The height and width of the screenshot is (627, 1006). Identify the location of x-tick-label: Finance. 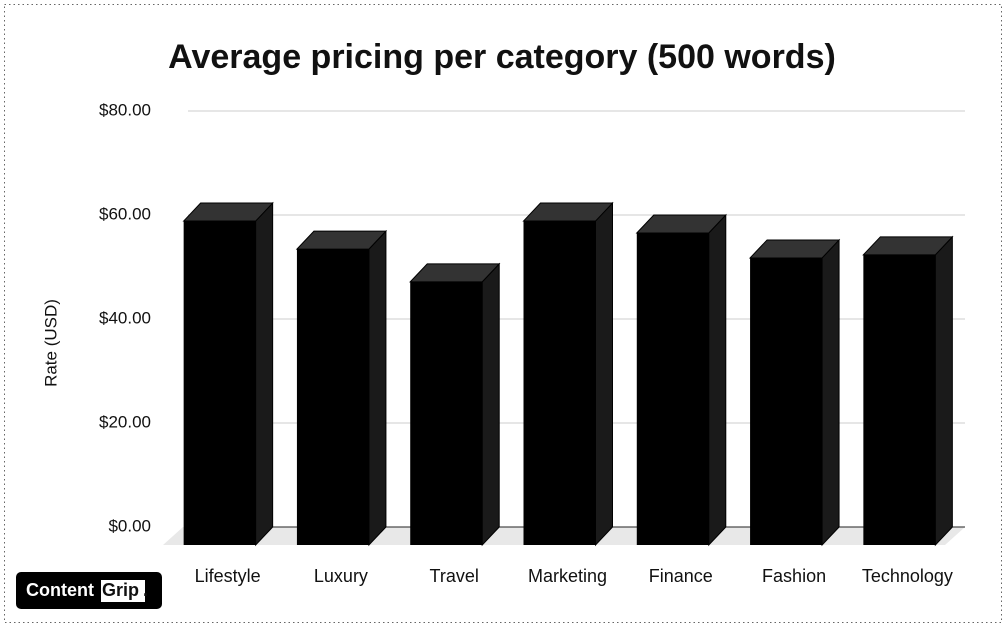
(681, 576).